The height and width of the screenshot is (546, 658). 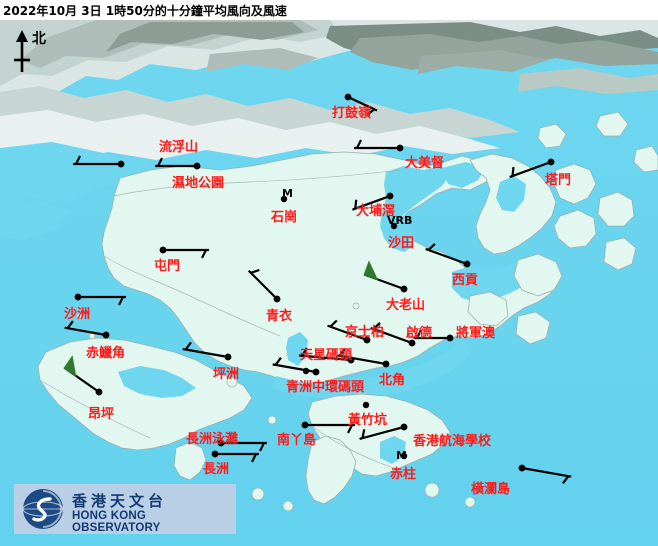 I want to click on north-arrow-icon, so click(x=22, y=51).